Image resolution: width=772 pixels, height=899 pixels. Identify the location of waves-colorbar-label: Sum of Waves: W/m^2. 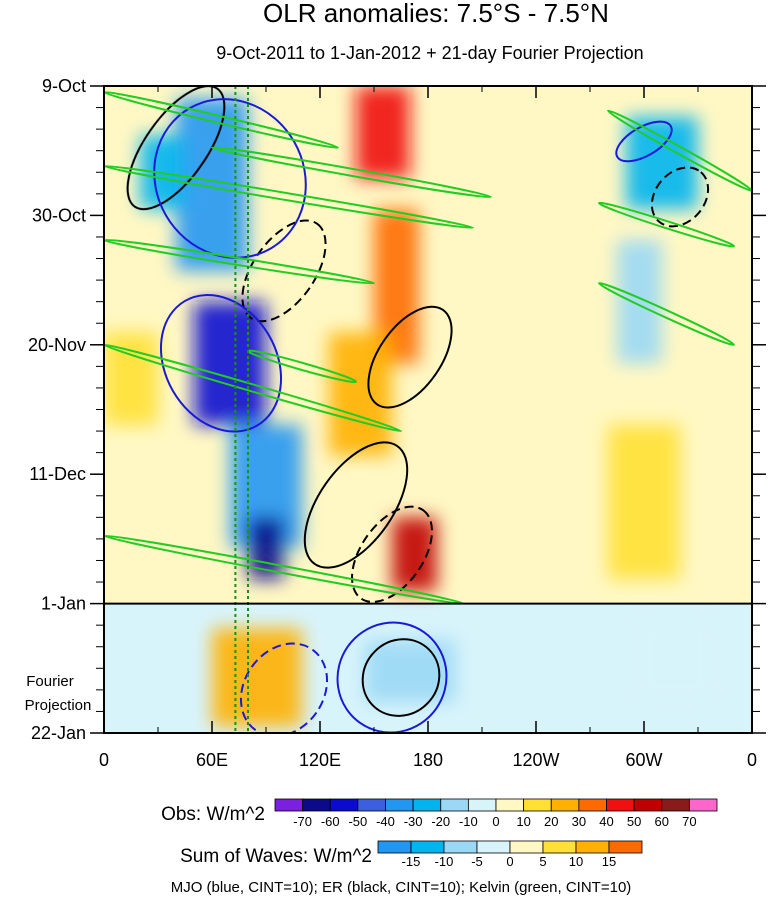
(276, 856).